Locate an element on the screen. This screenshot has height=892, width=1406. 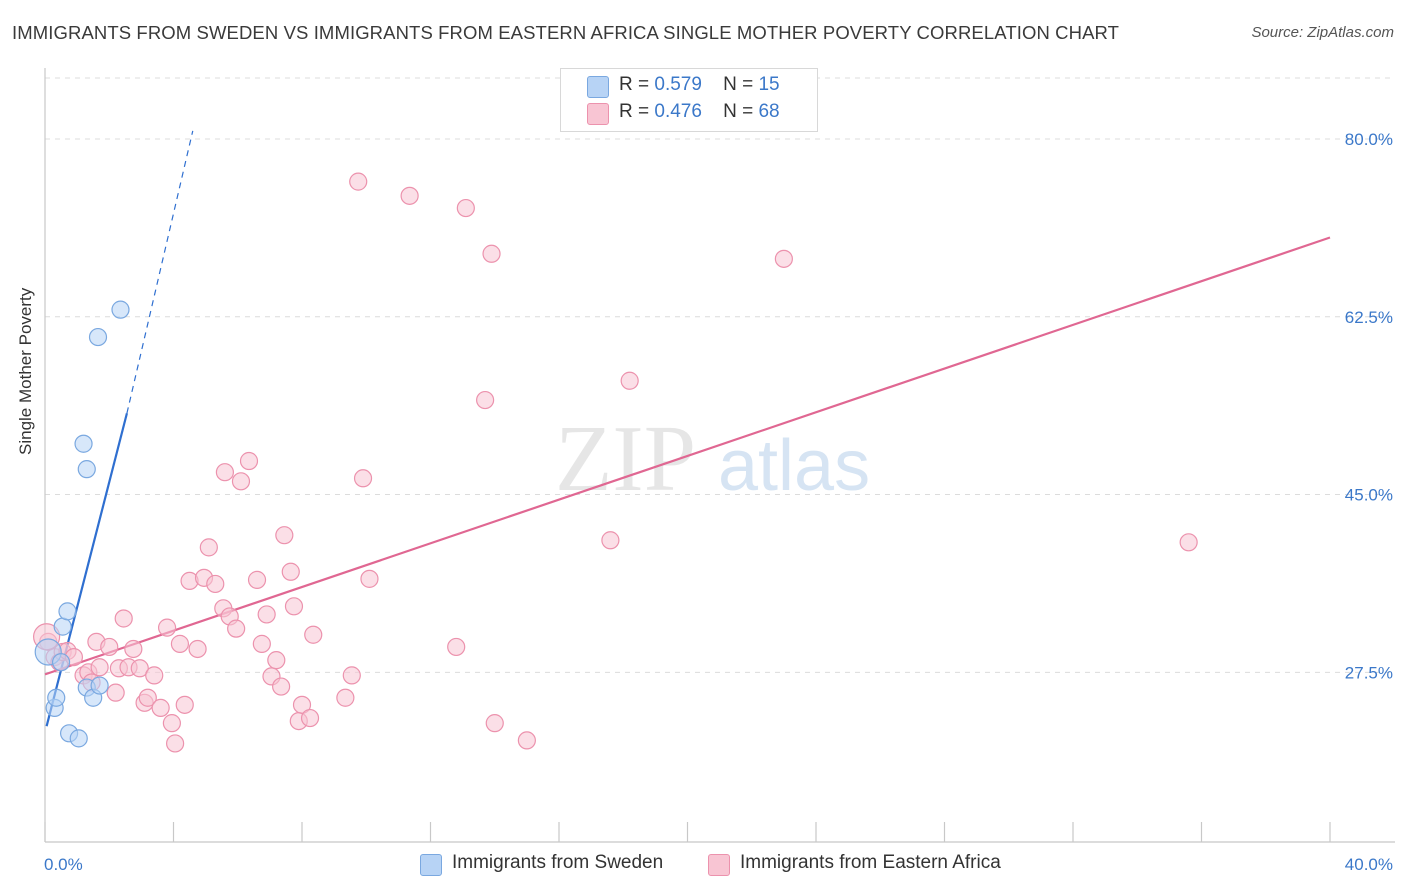
legend-label-eafrica: Immigrants from Eastern Africa is located at coordinates (870, 862).